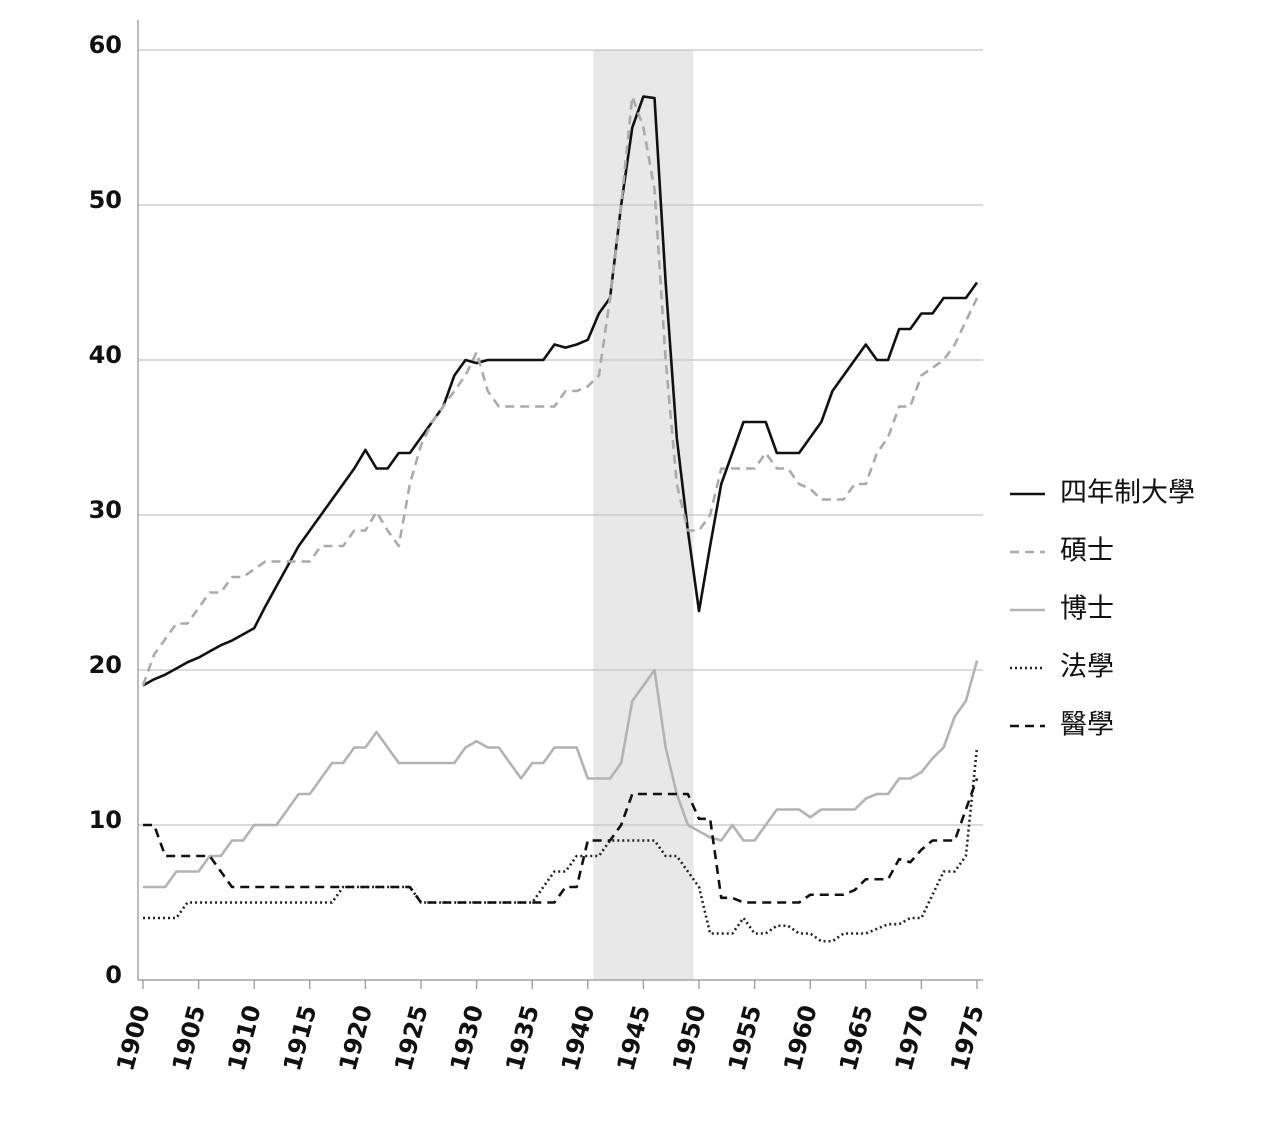  Describe the element at coordinates (967, 1038) in the screenshot. I see `x-tick-label: 1975` at that location.